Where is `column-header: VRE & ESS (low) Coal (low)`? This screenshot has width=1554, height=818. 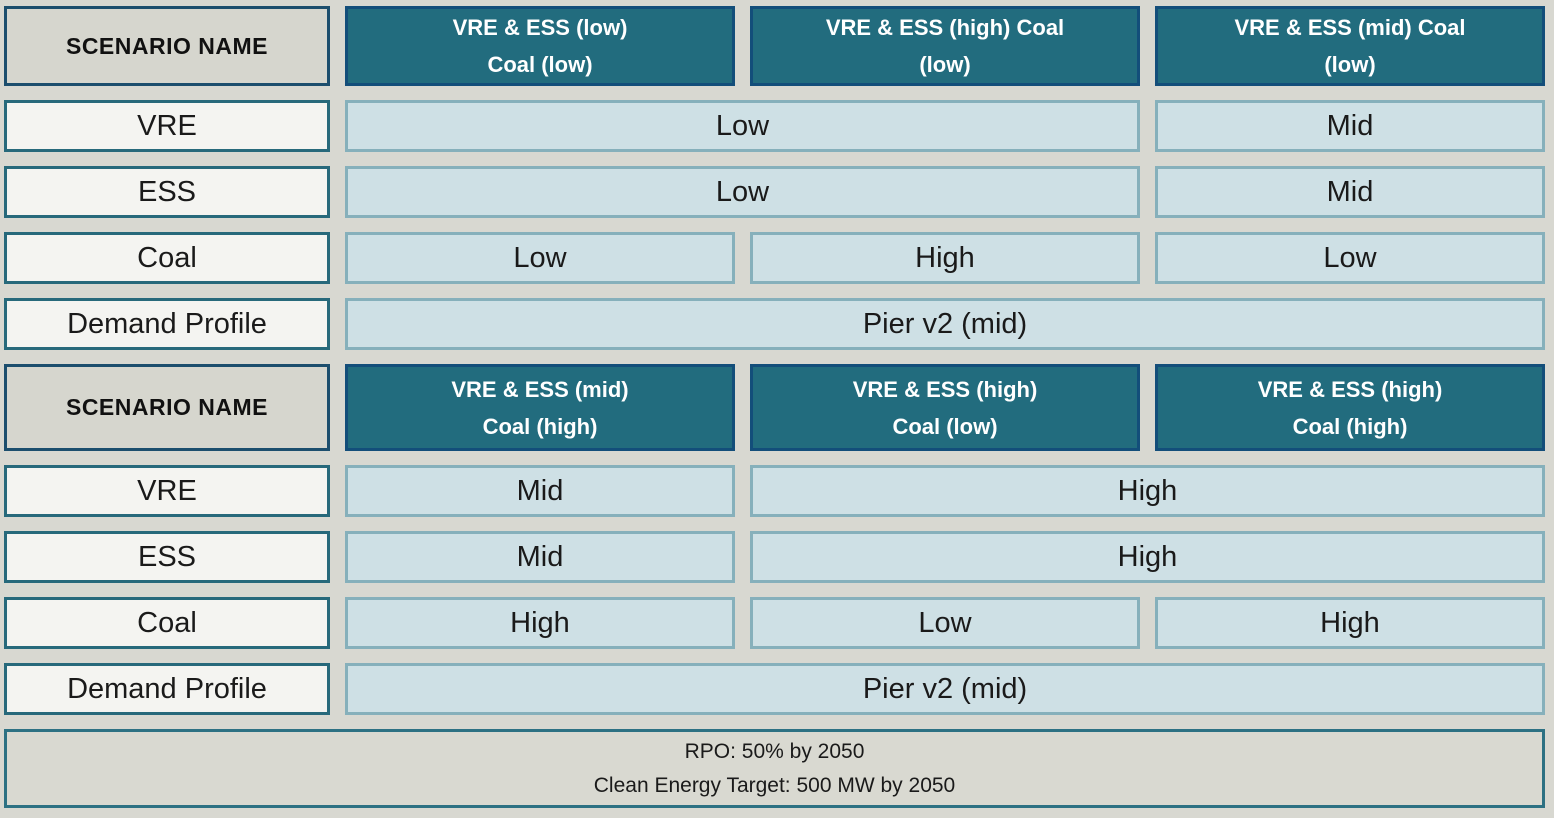 column-header: VRE & ESS (low) Coal (low) is located at coordinates (540, 46).